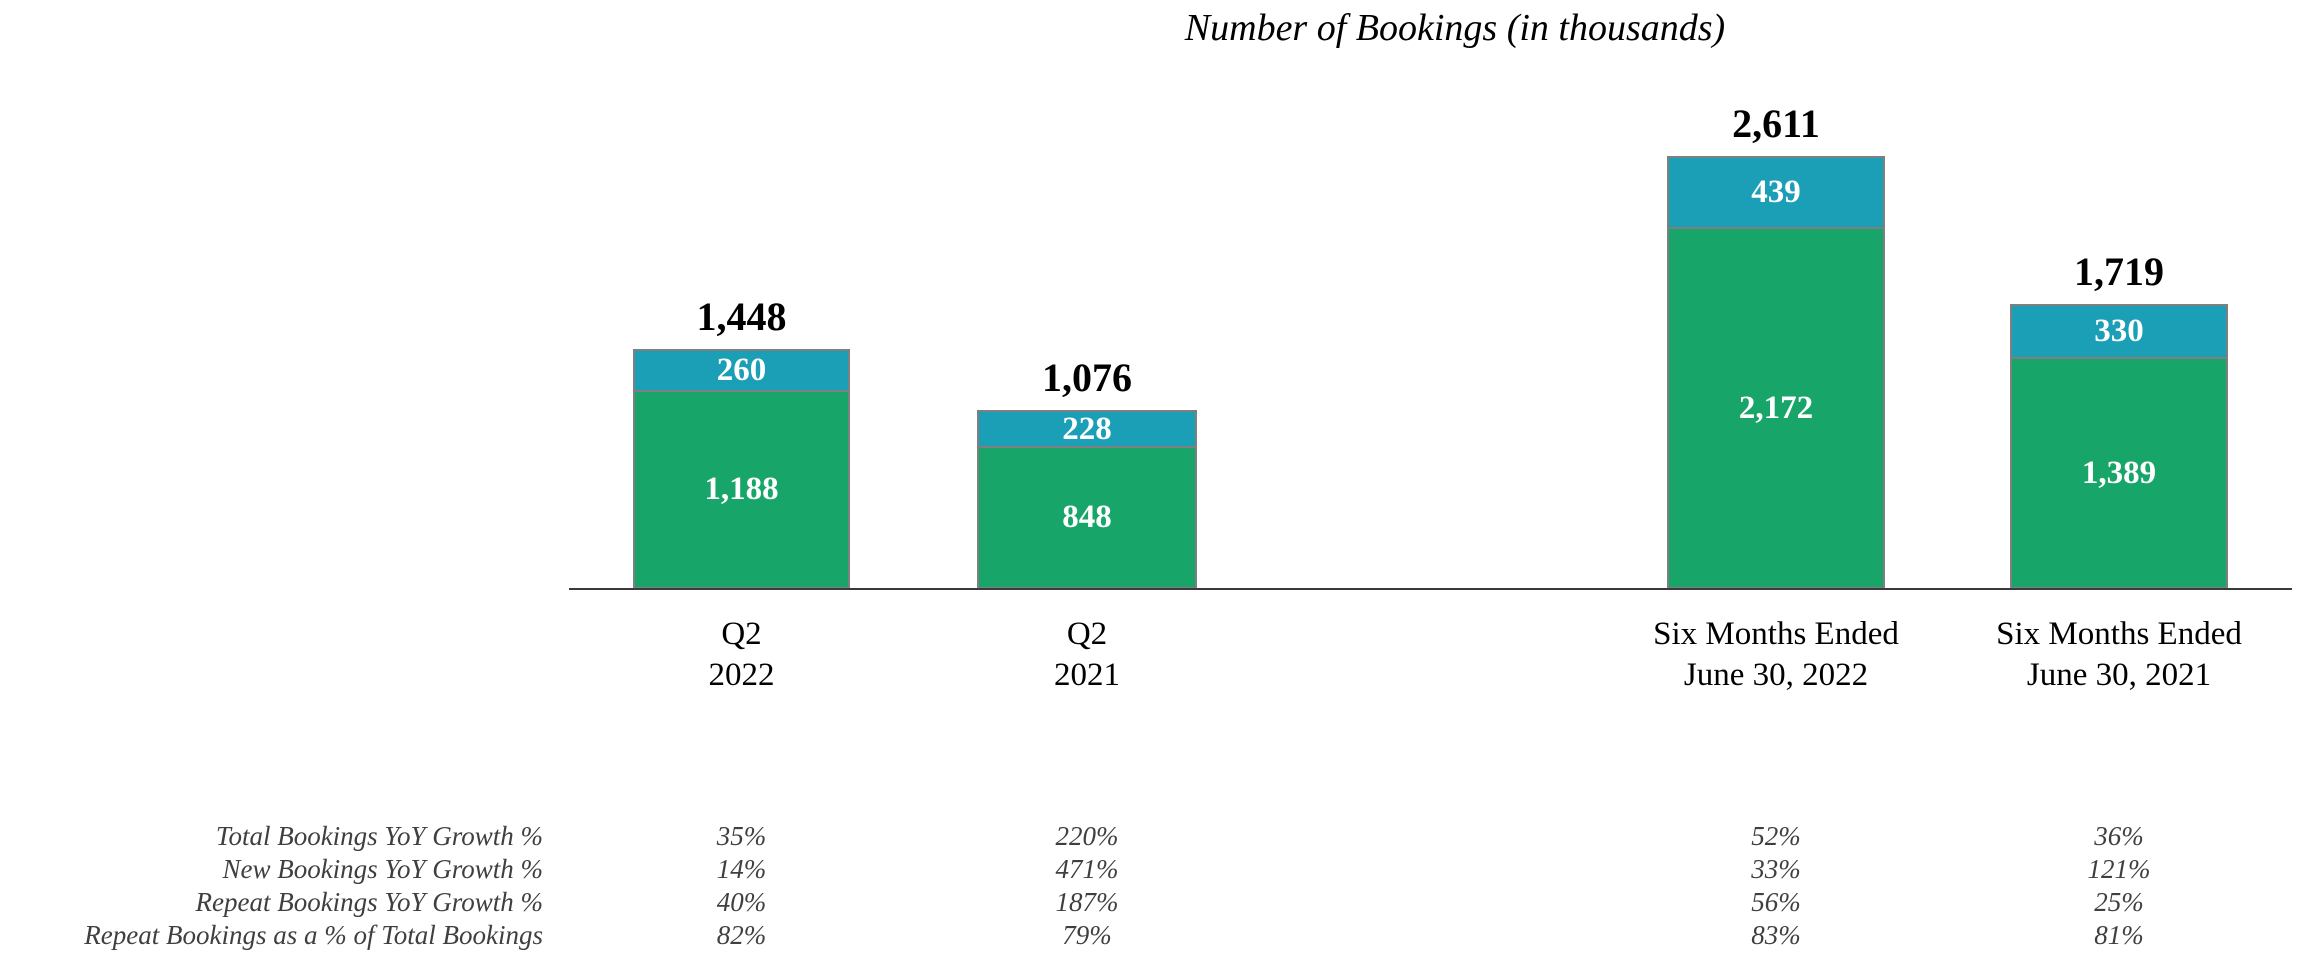 The height and width of the screenshot is (970, 2321). I want to click on repeat-bookings-segment: 1,188, so click(741, 489).